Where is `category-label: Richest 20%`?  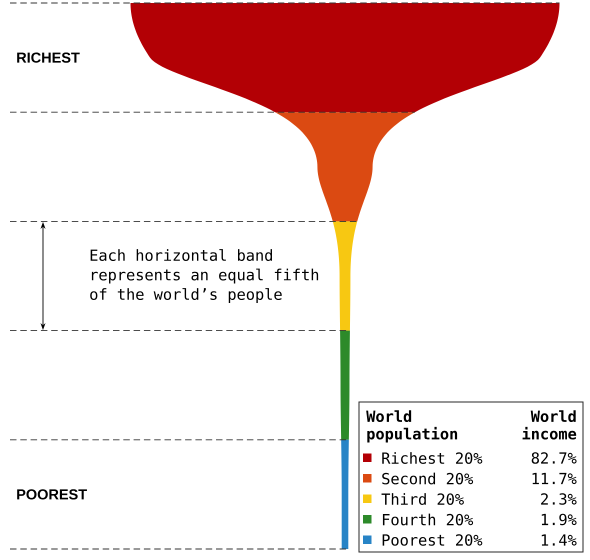 category-label: Richest 20% is located at coordinates (432, 458).